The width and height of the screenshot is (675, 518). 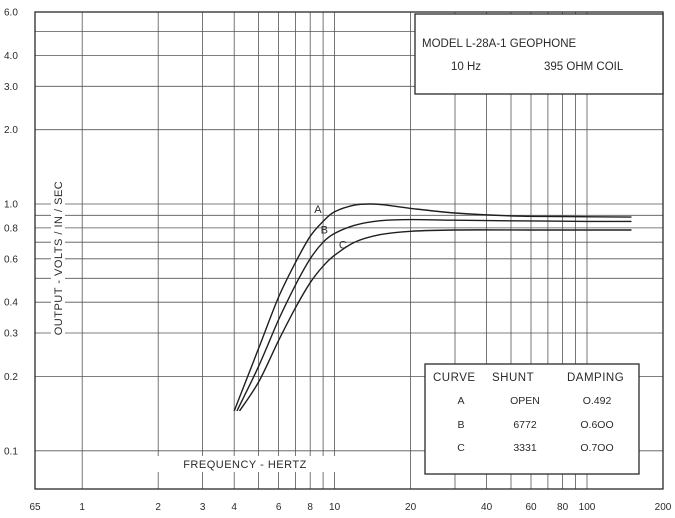 I want to click on table-row-a-shunt: OPEN, so click(x=525, y=401).